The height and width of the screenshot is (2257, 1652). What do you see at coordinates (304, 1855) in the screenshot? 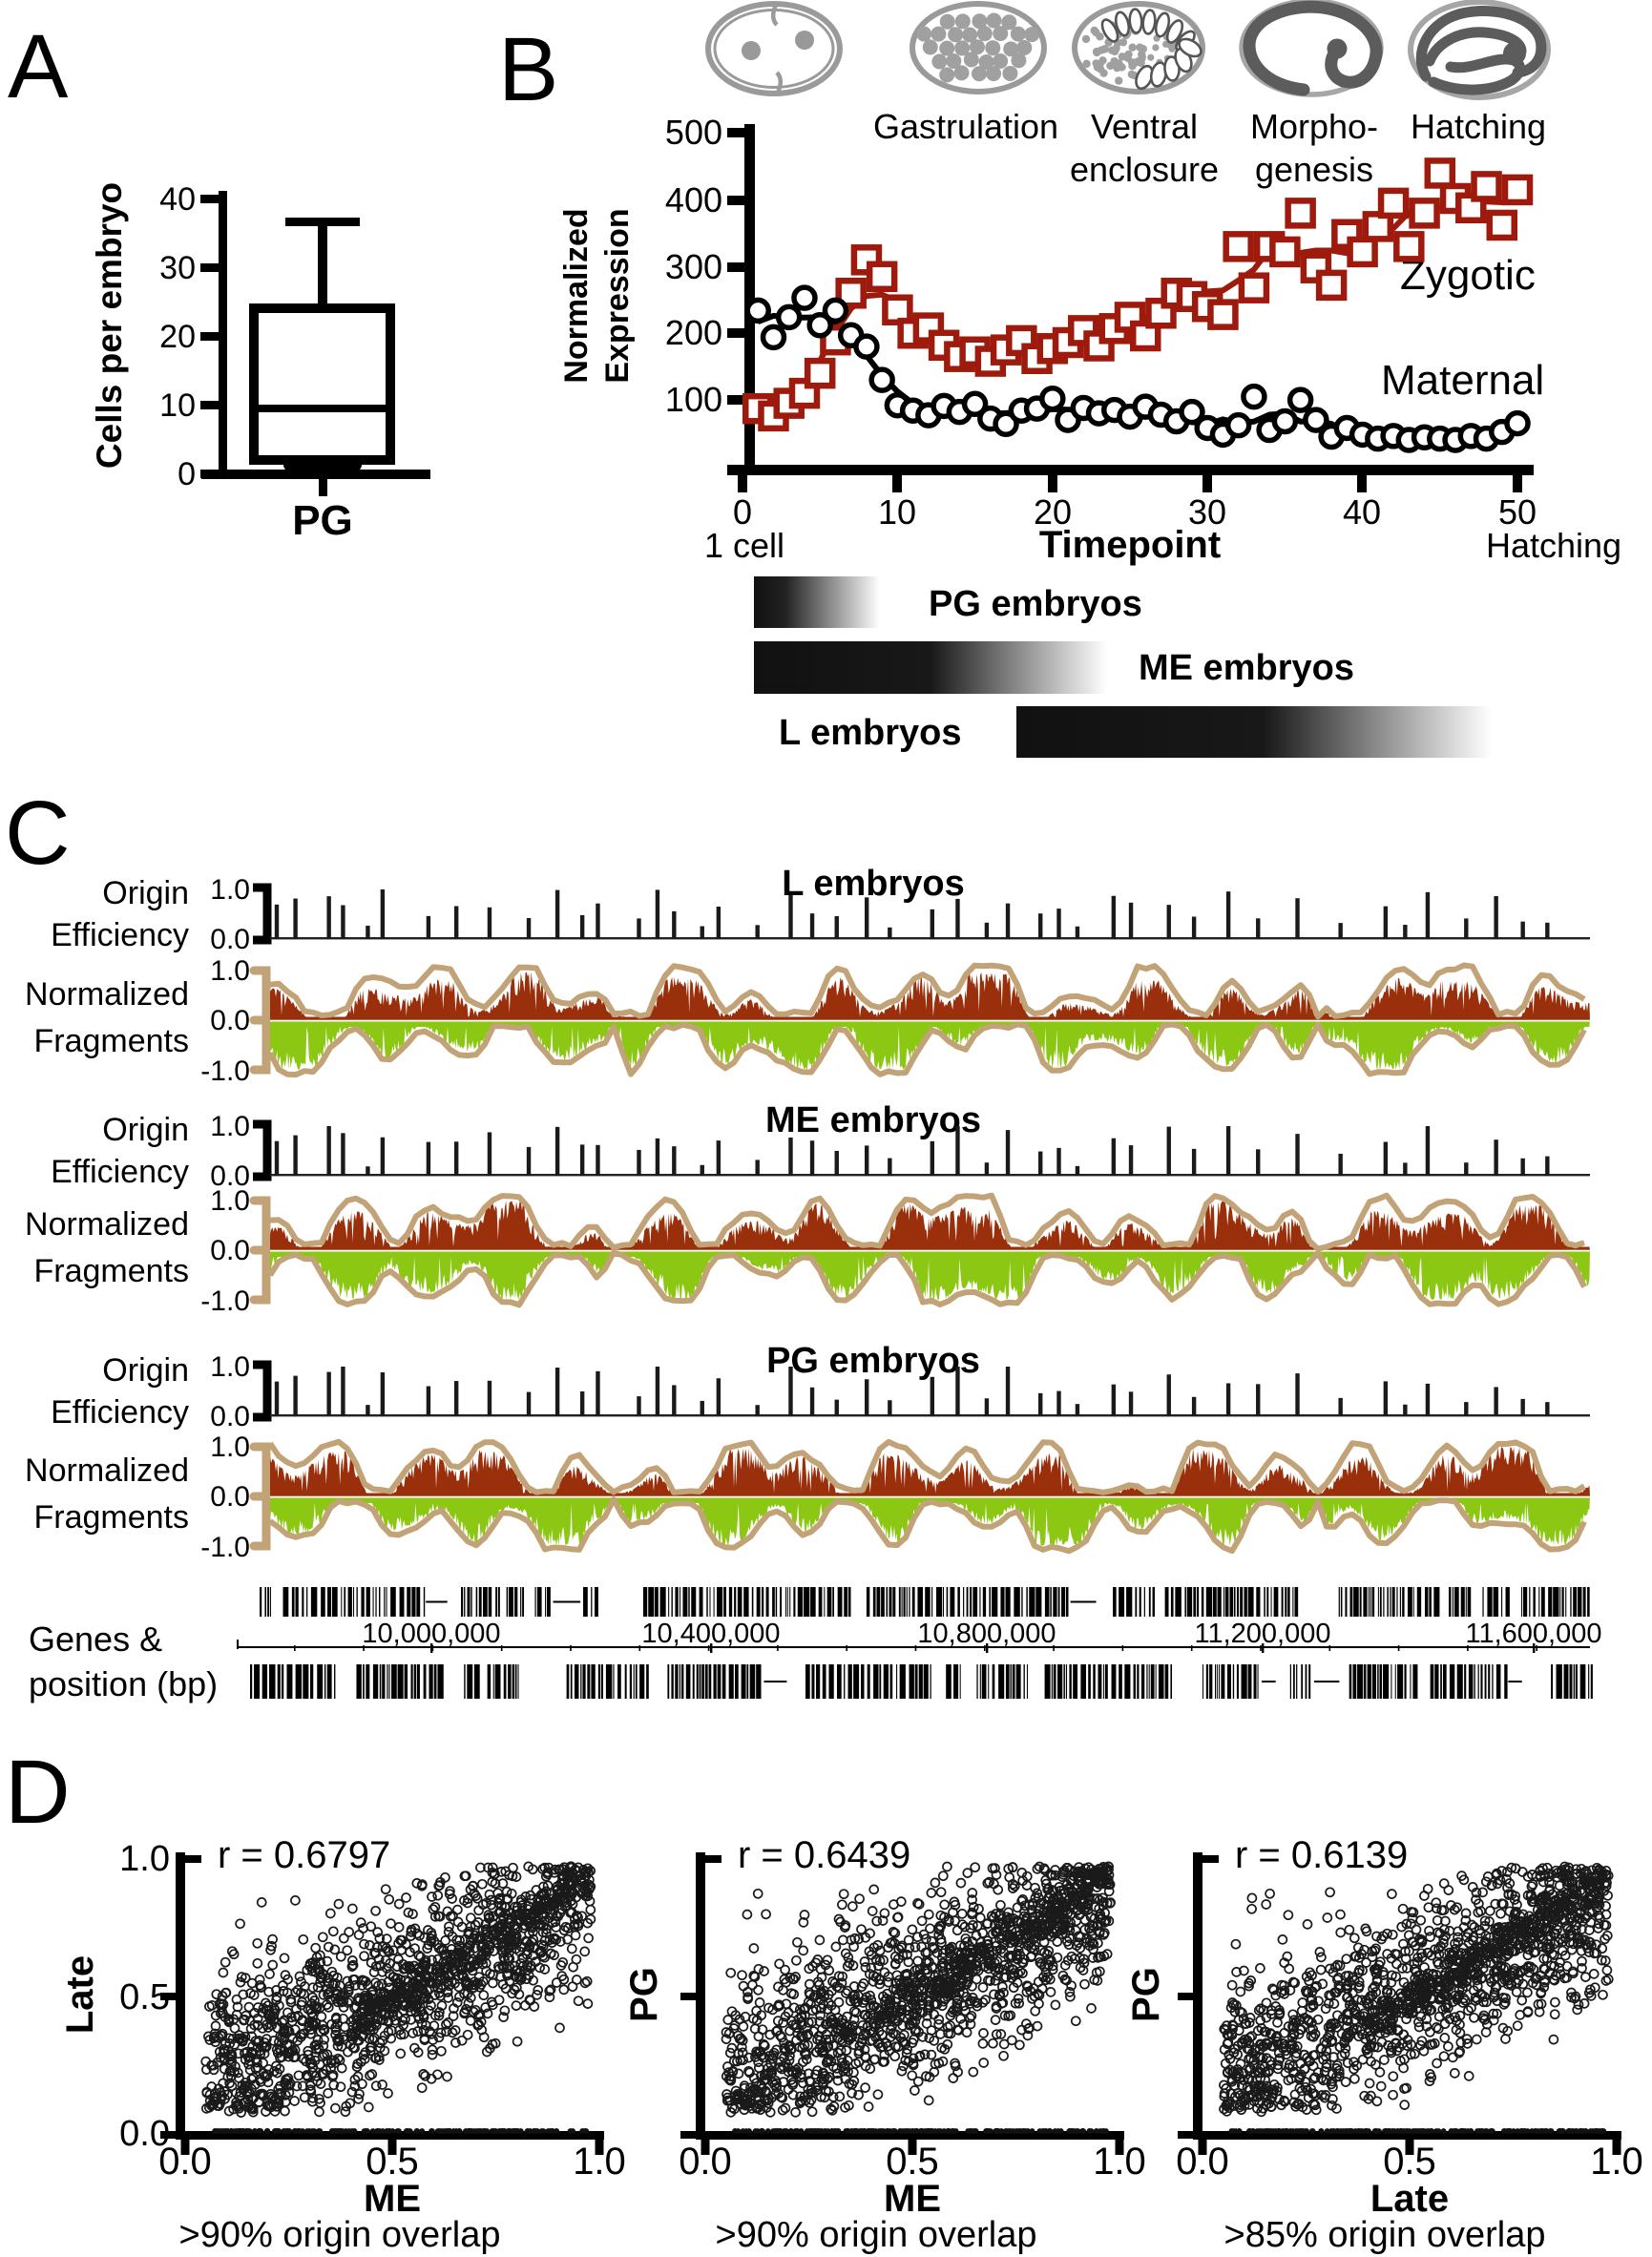
I see `svg-text: r = 0.6797` at bounding box center [304, 1855].